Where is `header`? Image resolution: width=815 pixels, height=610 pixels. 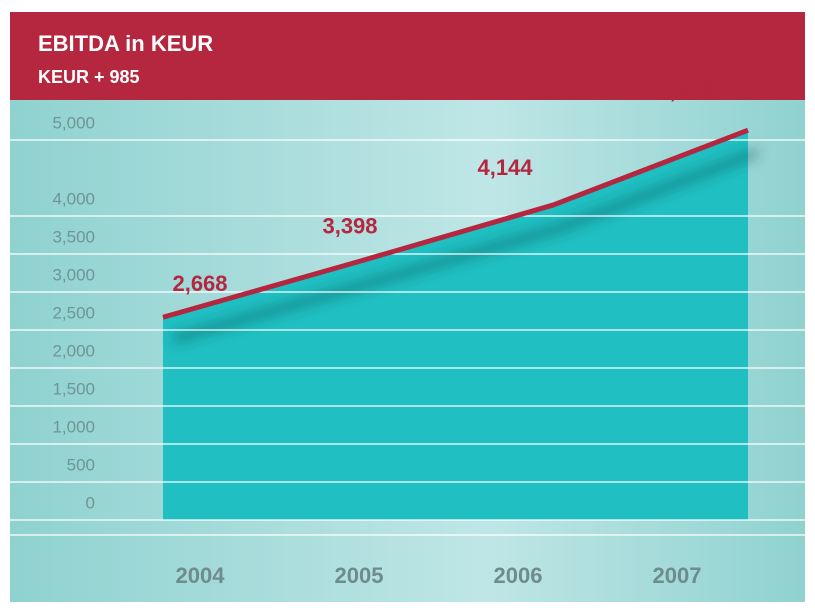
header is located at coordinates (407, 56).